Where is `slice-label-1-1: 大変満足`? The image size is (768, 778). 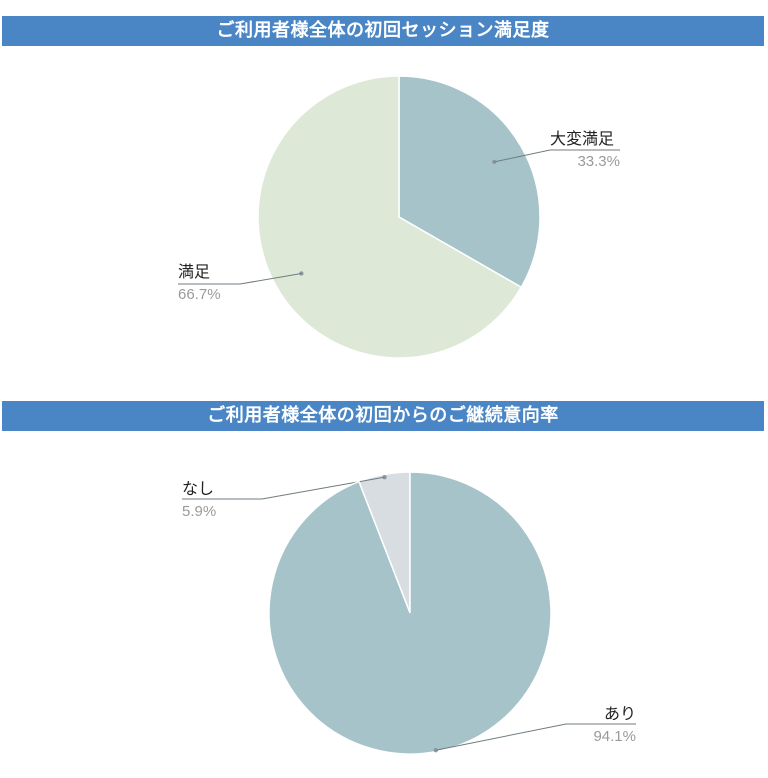
slice-label-1-1: 大変満足 is located at coordinates (582, 138).